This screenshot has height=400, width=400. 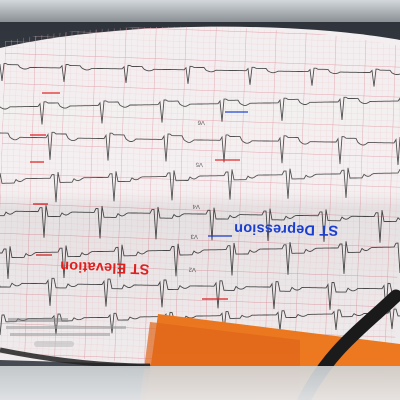 What do you see at coordinates (199, 164) in the screenshot?
I see `svg-text: V5` at bounding box center [199, 164].